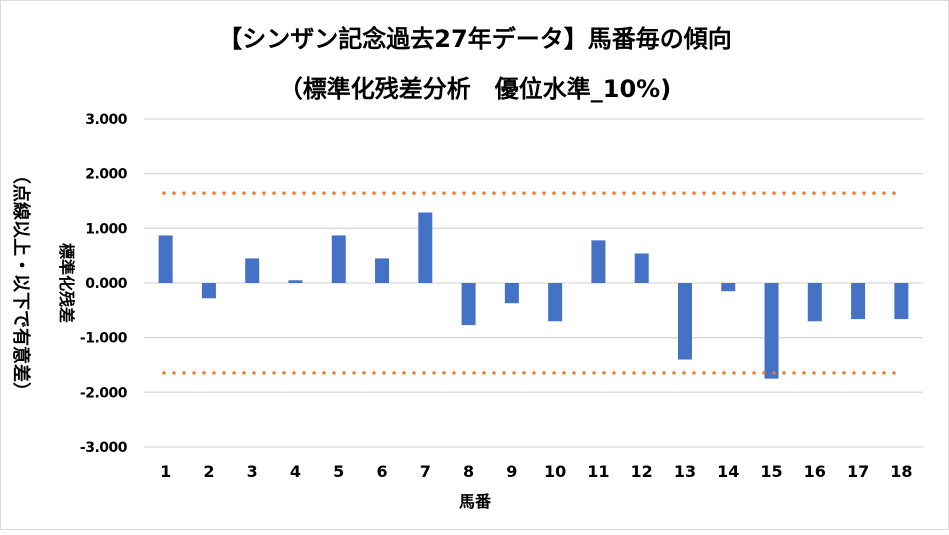 This screenshot has height=535, width=949. Describe the element at coordinates (208, 471) in the screenshot. I see `x-tick-label: 2` at that location.